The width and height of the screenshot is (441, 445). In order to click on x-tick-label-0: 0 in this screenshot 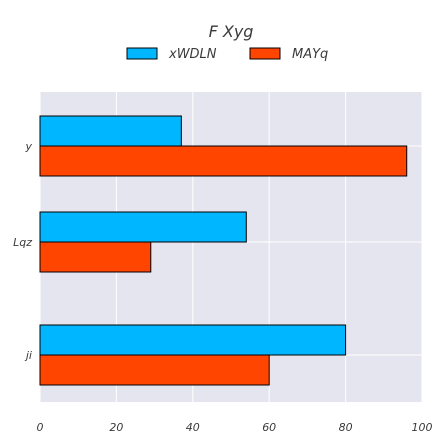, I will do `click(40, 427)`.